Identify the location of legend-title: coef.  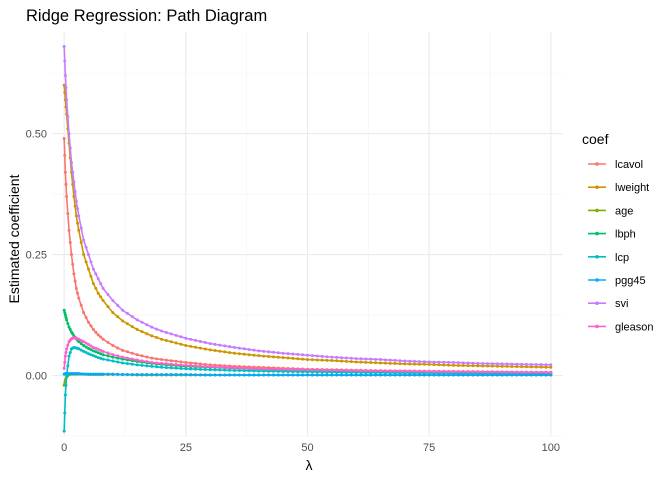
(595, 139).